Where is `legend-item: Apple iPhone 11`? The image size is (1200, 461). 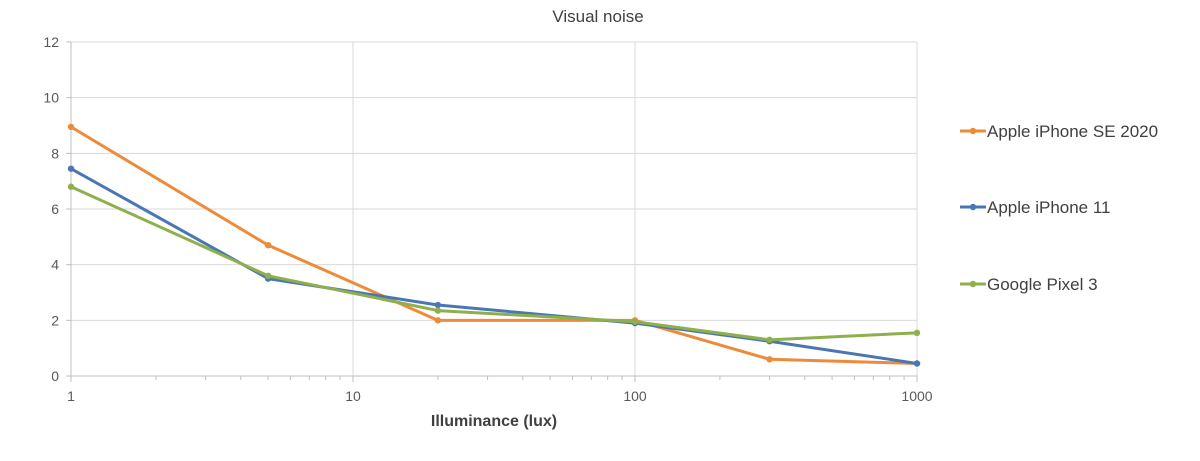
legend-item: Apple iPhone 11 is located at coordinates (1035, 207).